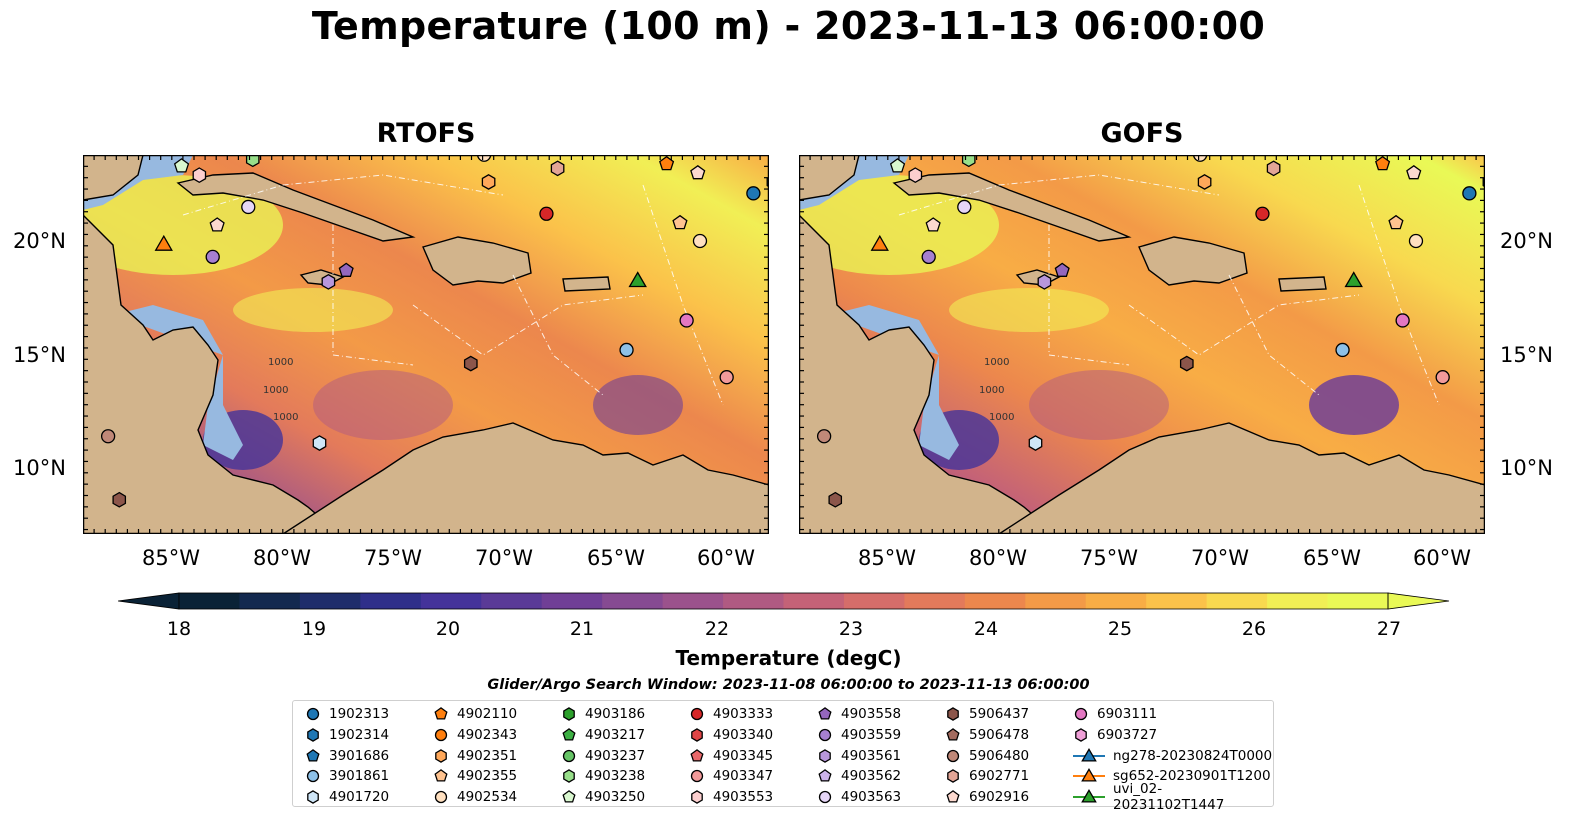 The image size is (1577, 826). Describe the element at coordinates (743, 714) in the screenshot. I see `legend-label: 4903333` at that location.